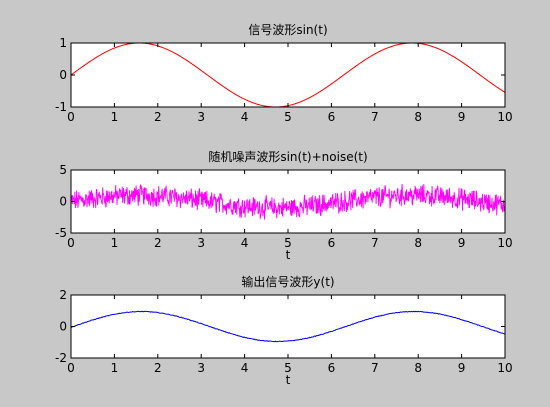 This screenshot has height=407, width=550. What do you see at coordinates (61, 358) in the screenshot?
I see `y-tick-label: -2` at bounding box center [61, 358].